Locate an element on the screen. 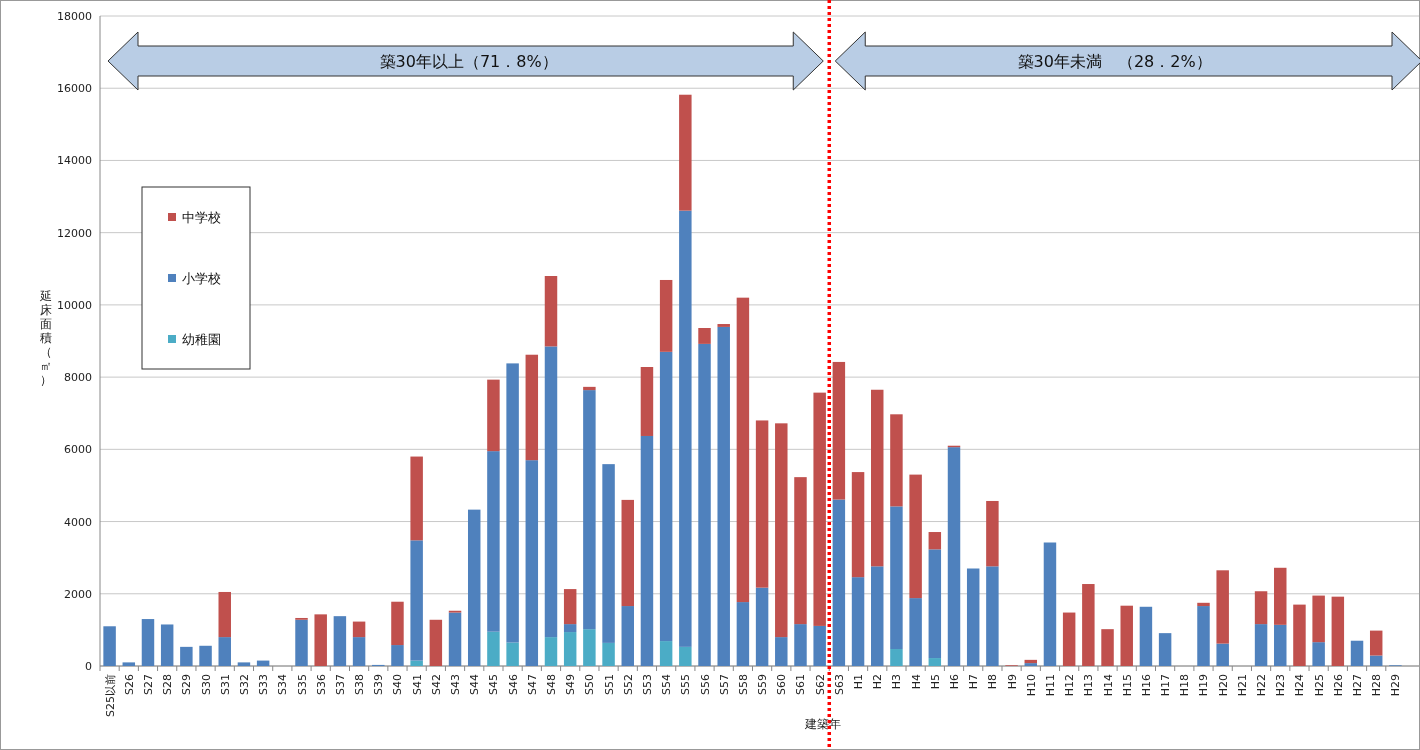 The image size is (1420, 750). x-tick-label: S62 is located at coordinates (820, 684).